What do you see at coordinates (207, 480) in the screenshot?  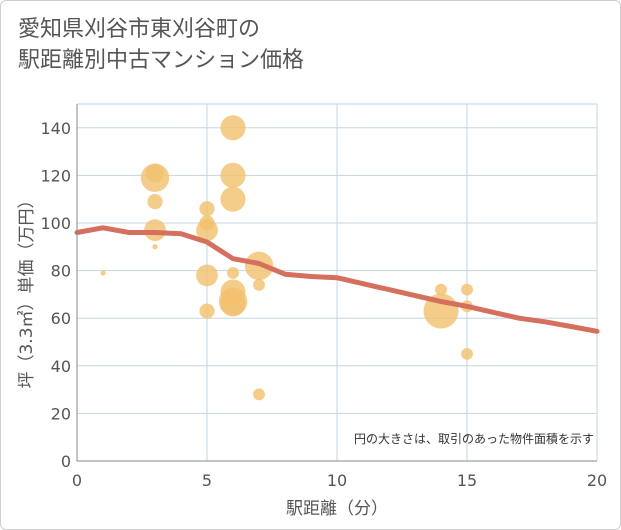 I see `x-tick-label: 5` at bounding box center [207, 480].